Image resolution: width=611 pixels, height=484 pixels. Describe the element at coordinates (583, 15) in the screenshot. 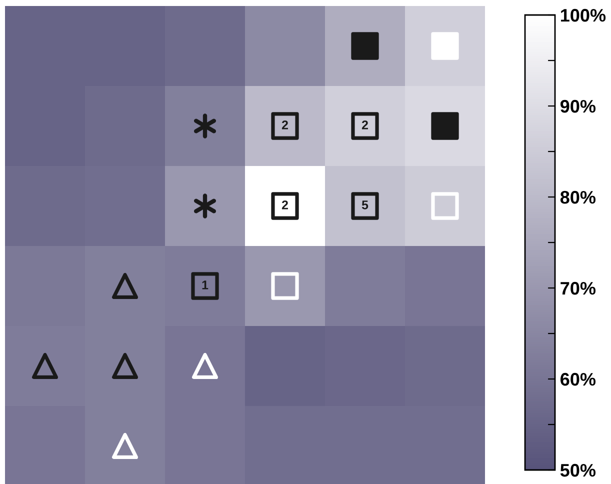

I see `color-bar-label: 100%` at that location.